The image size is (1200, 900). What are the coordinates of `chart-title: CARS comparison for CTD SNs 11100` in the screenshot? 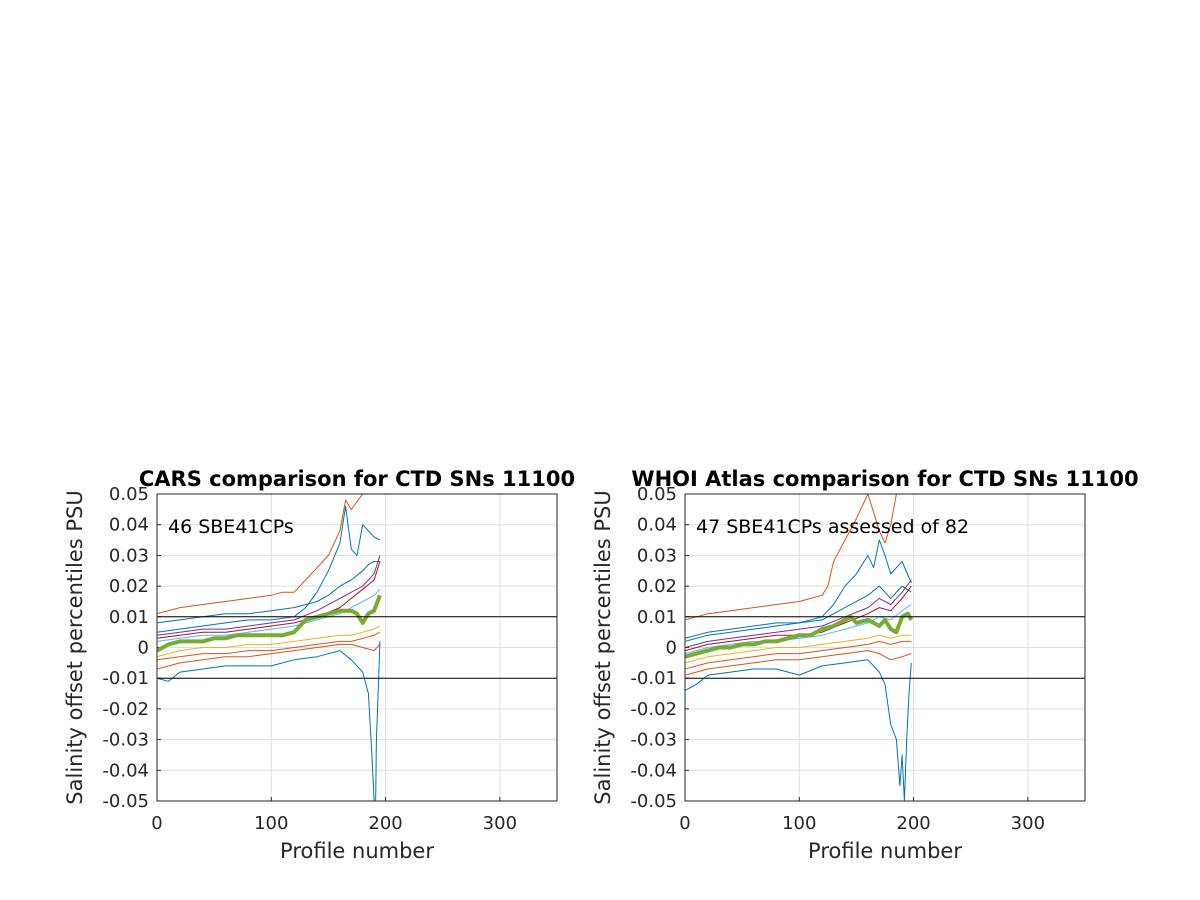 It's located at (357, 479).